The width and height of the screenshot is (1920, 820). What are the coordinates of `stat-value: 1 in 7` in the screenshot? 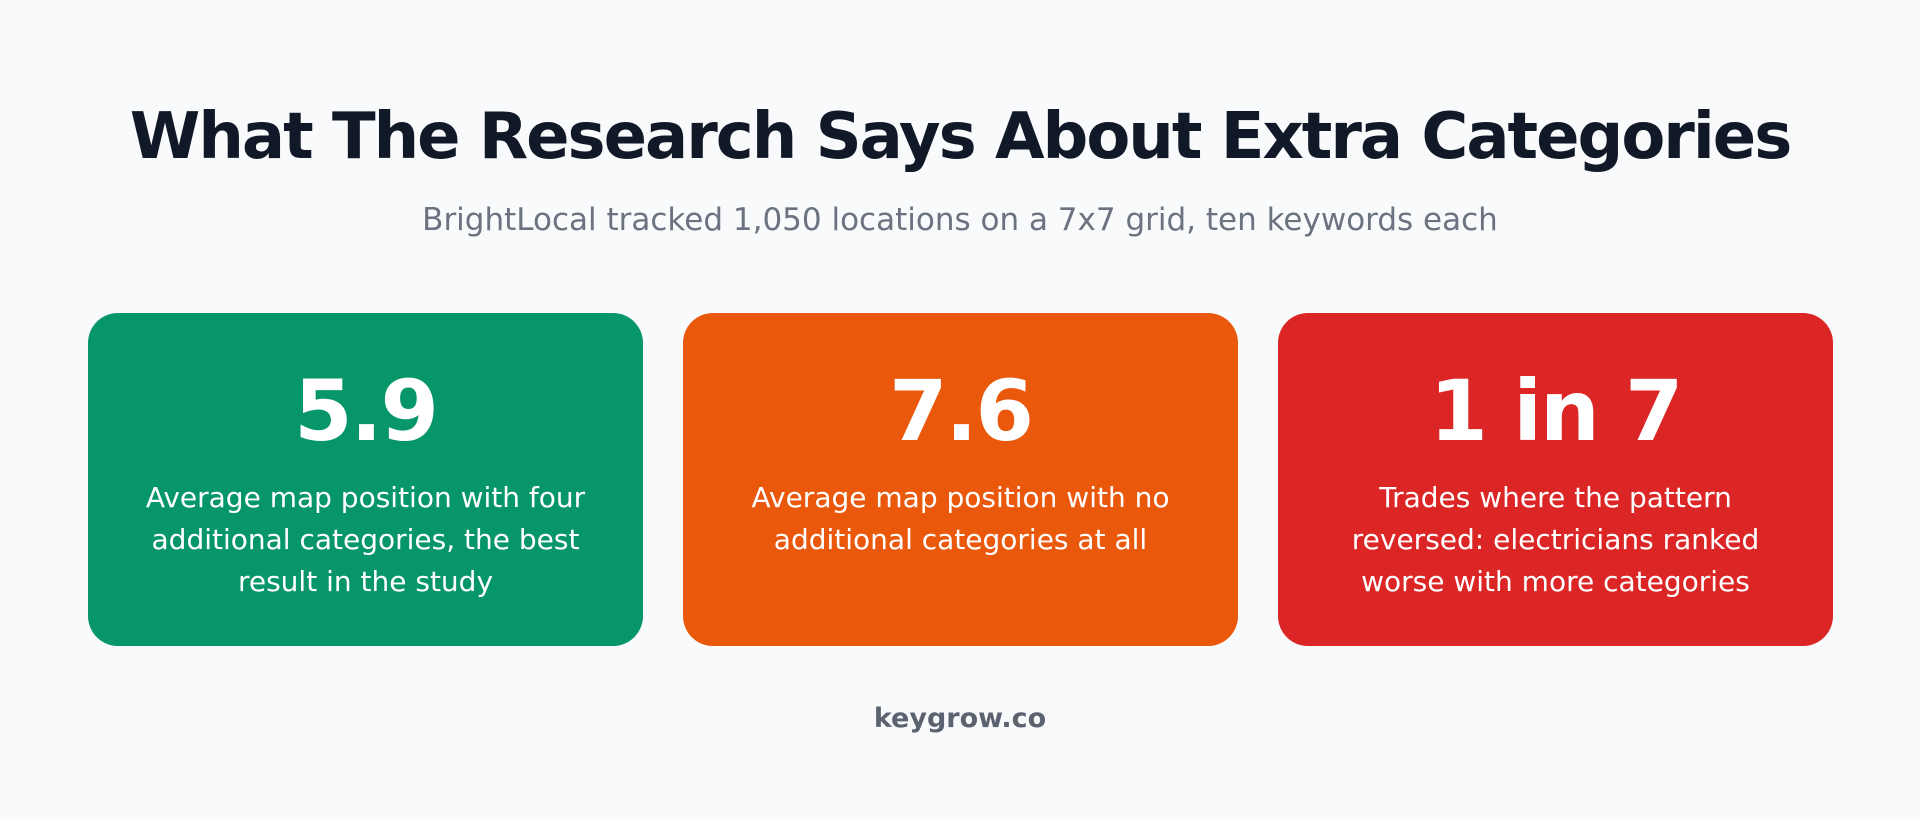 It's located at (1556, 411).